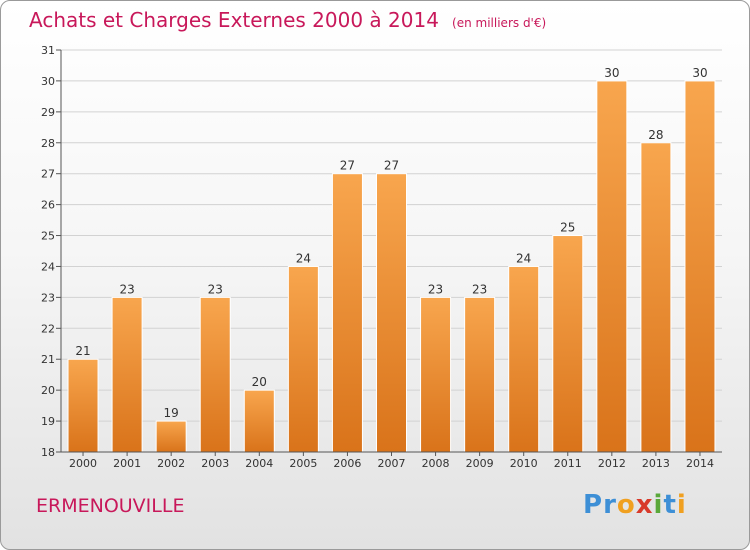  I want to click on x-tick-label: 2005, so click(303, 463).